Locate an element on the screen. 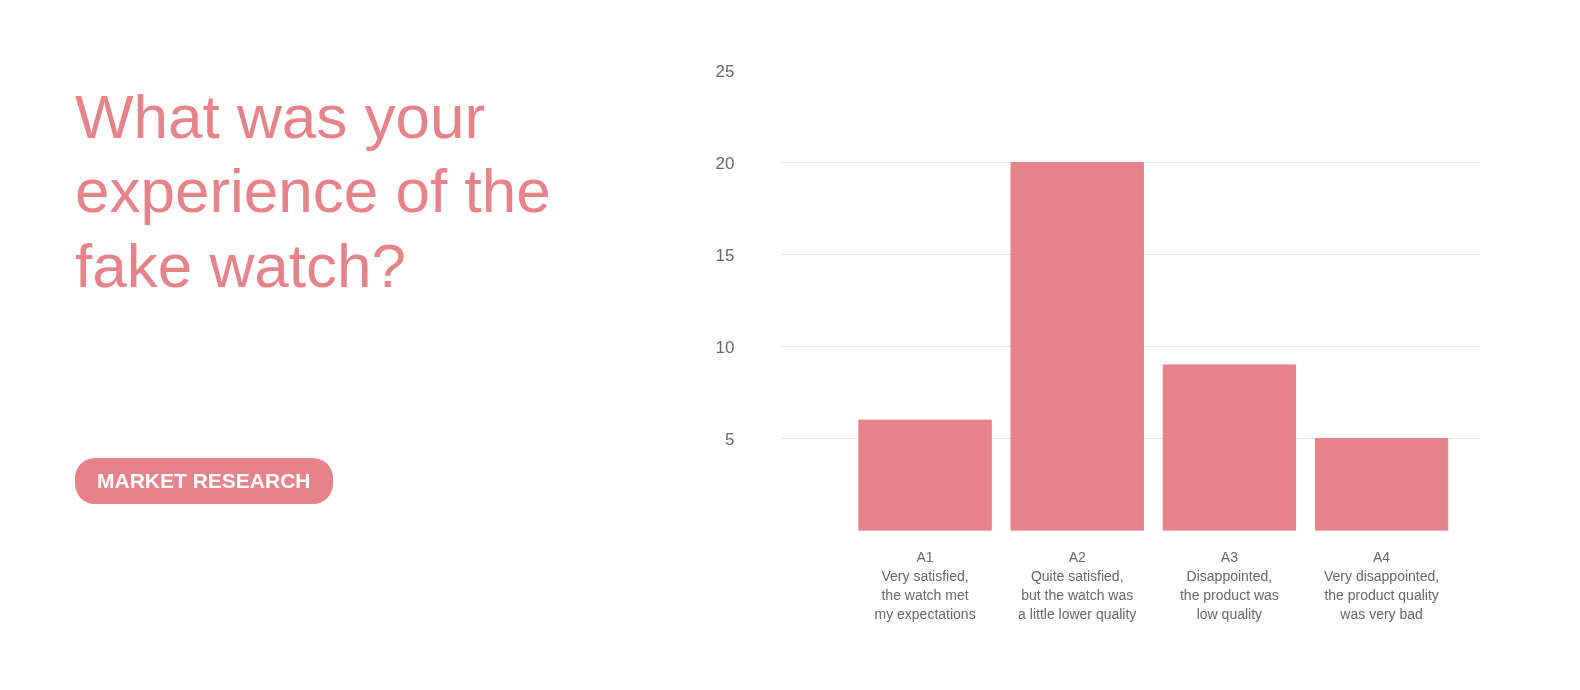 This screenshot has width=1580, height=690. x-tick-label: A4 Very disappointed, the product quality was very bad is located at coordinates (1381, 585).